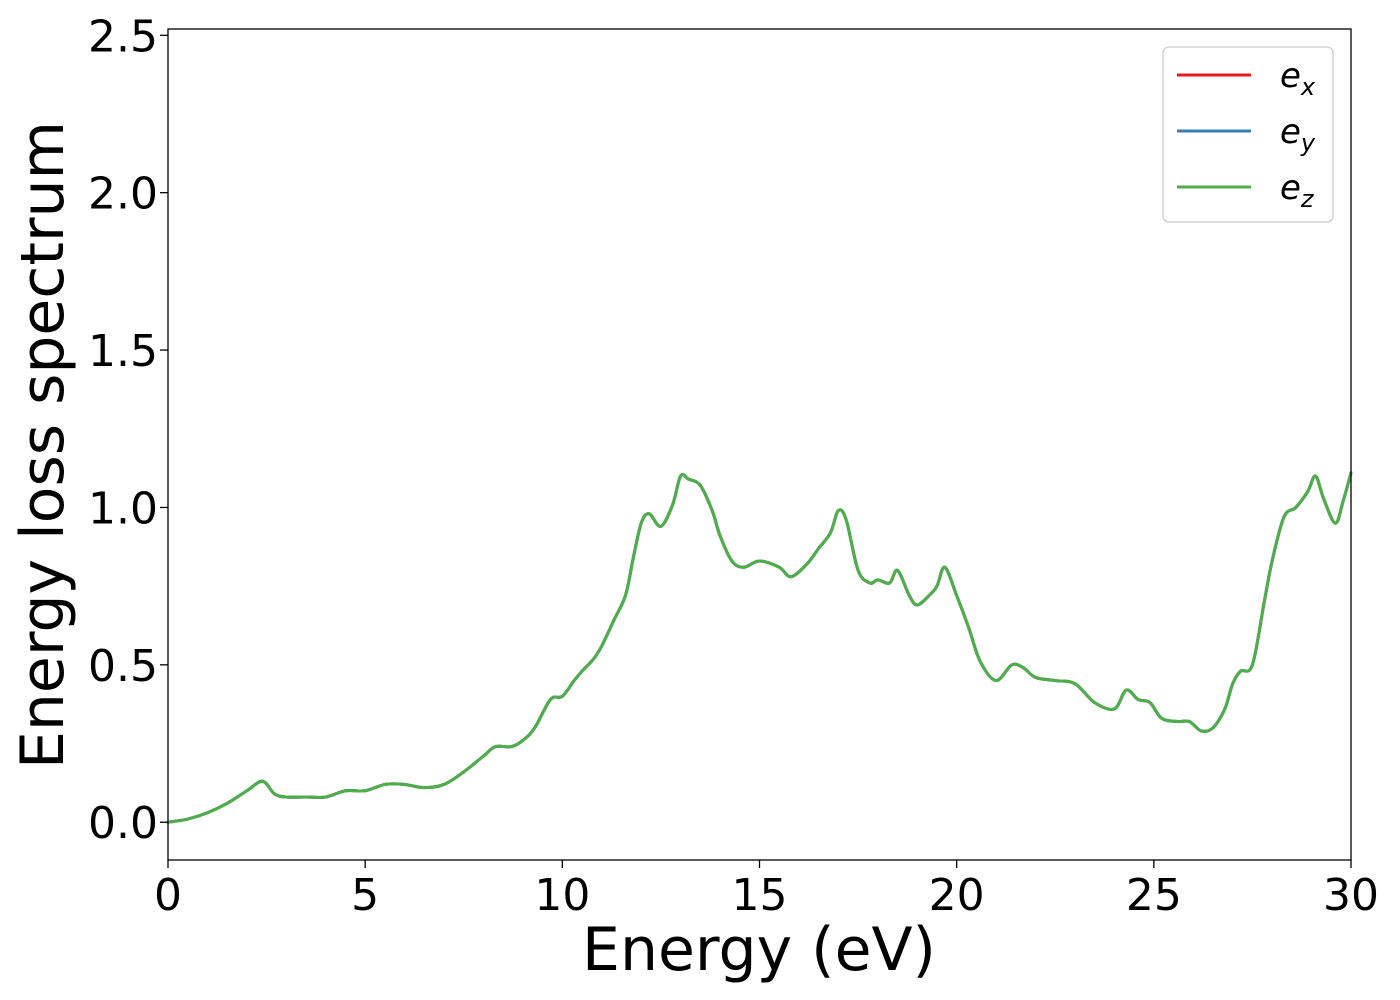 This screenshot has width=1400, height=1000. Describe the element at coordinates (562, 895) in the screenshot. I see `x-tick-label: 10` at that location.